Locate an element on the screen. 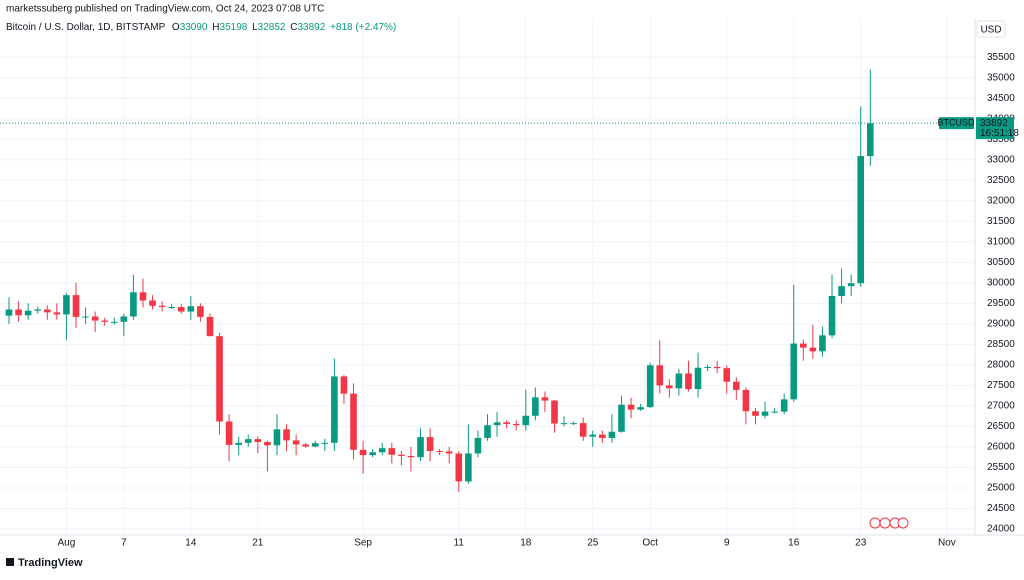 Image resolution: width=1024 pixels, height=580 pixels. y-tick-label: 32500 is located at coordinates (1001, 180).